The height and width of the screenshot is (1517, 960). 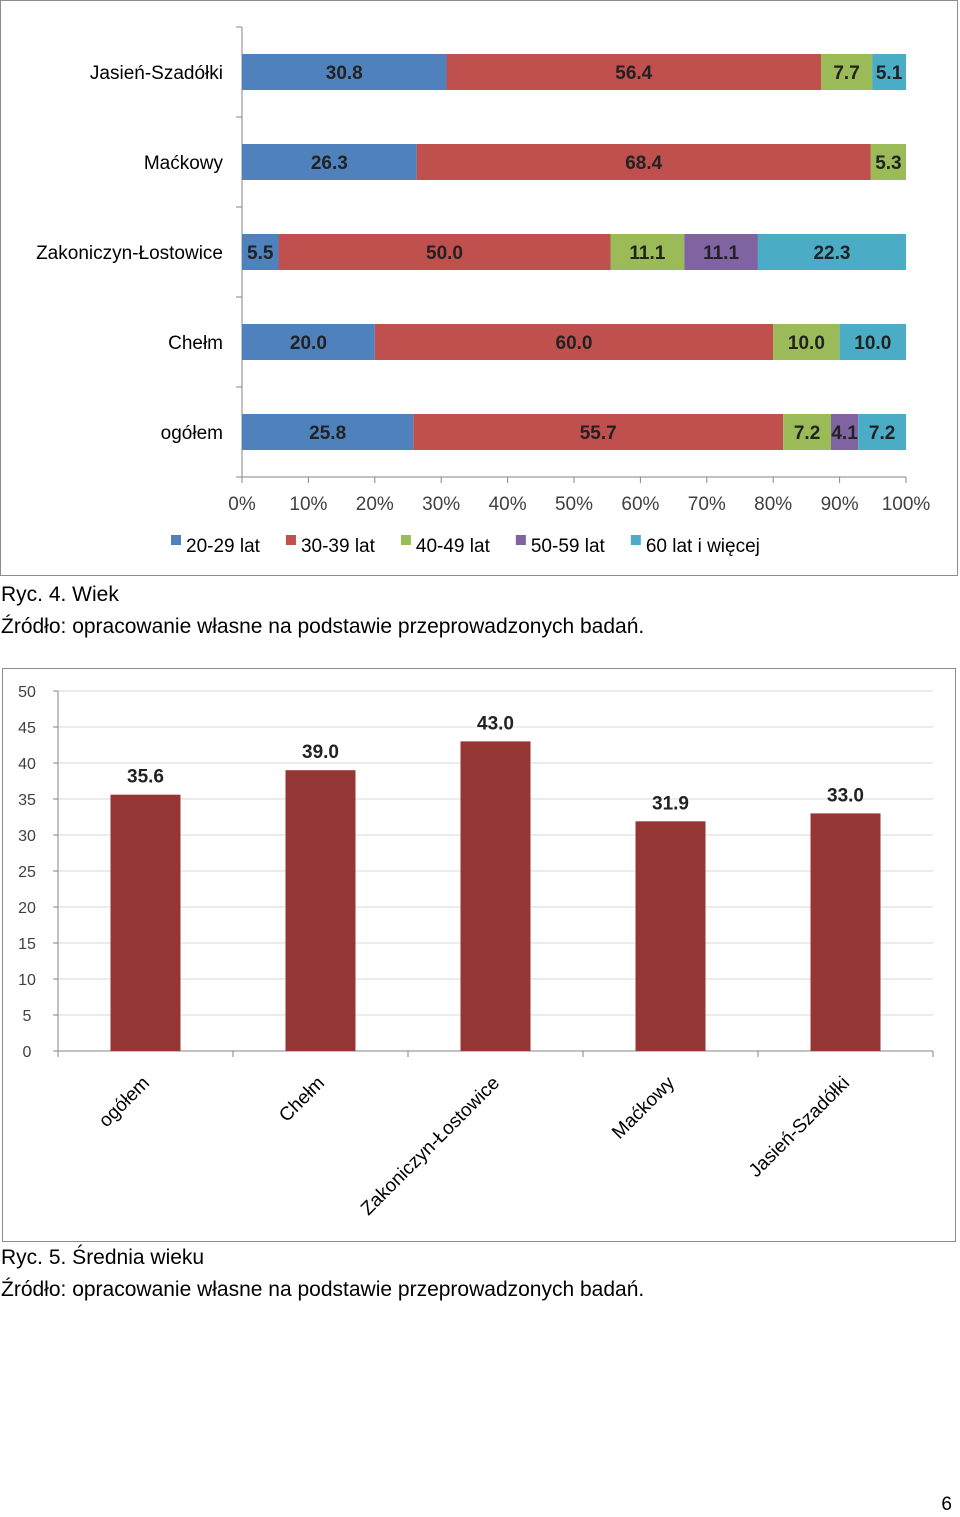 What do you see at coordinates (946, 1504) in the screenshot?
I see `page-number: 6` at bounding box center [946, 1504].